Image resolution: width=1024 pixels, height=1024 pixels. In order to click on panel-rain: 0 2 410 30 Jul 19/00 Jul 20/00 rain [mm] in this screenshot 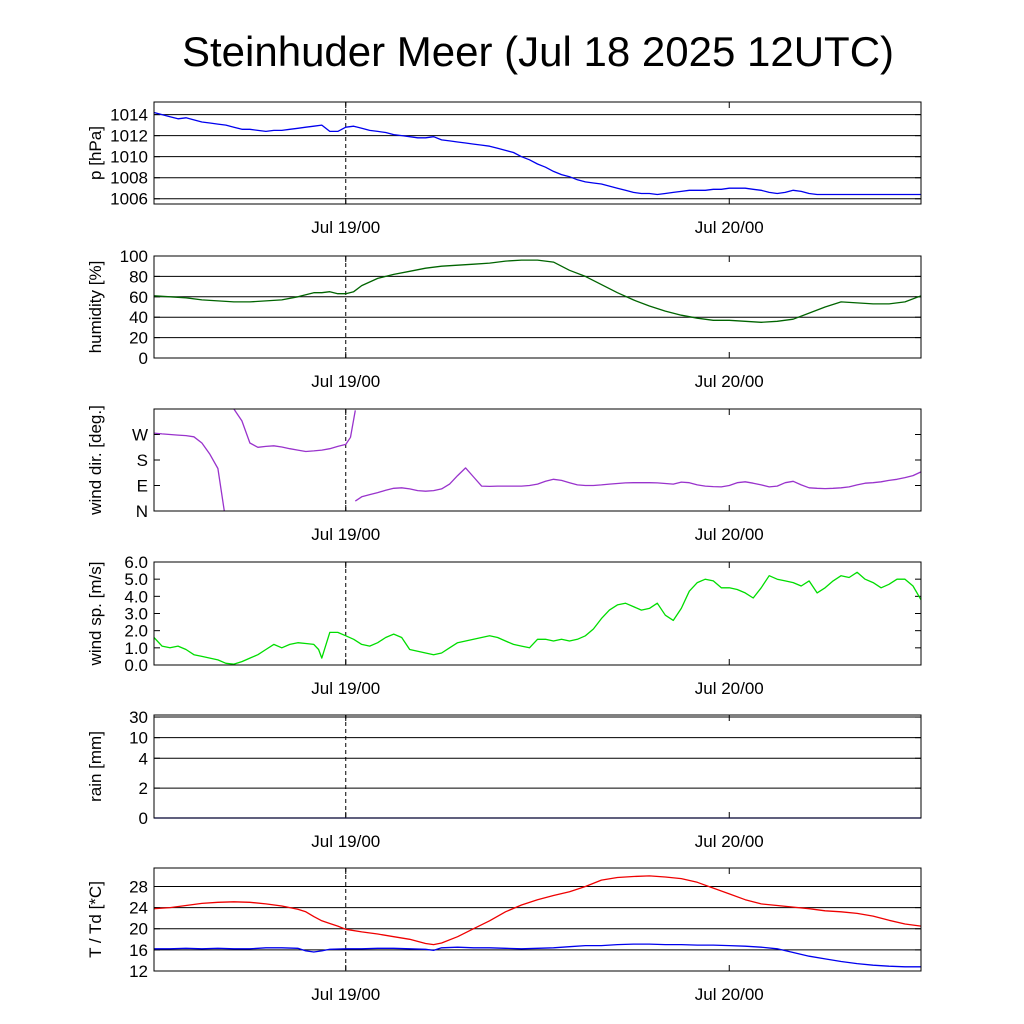, I will do `click(504, 779)`.